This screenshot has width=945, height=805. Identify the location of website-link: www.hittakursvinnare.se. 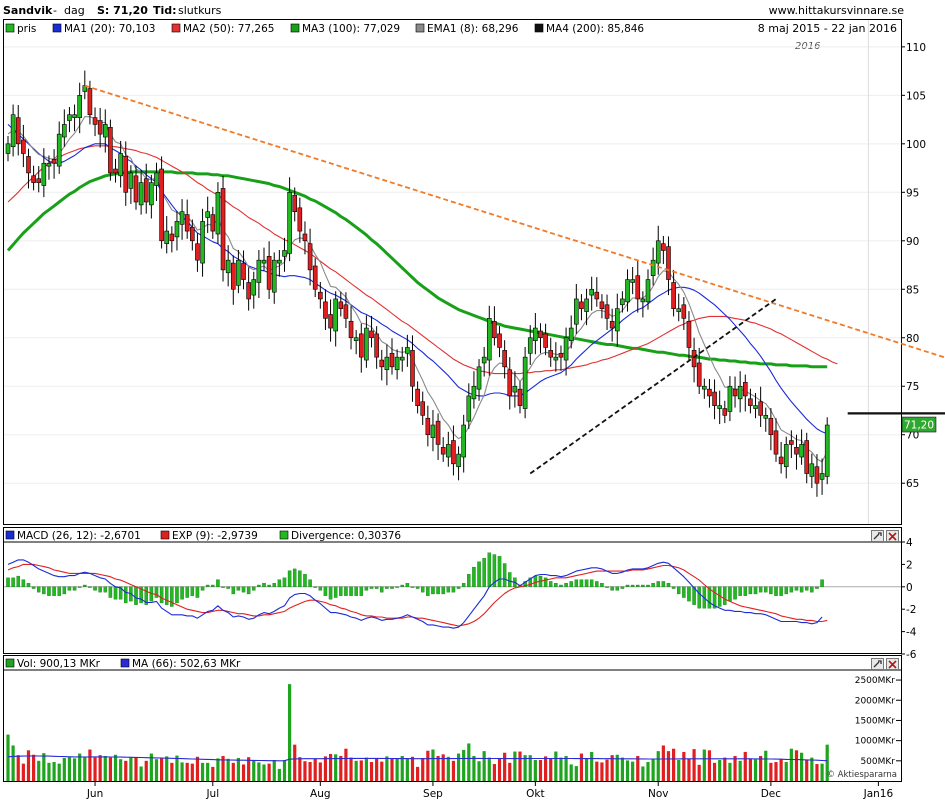
(837, 10).